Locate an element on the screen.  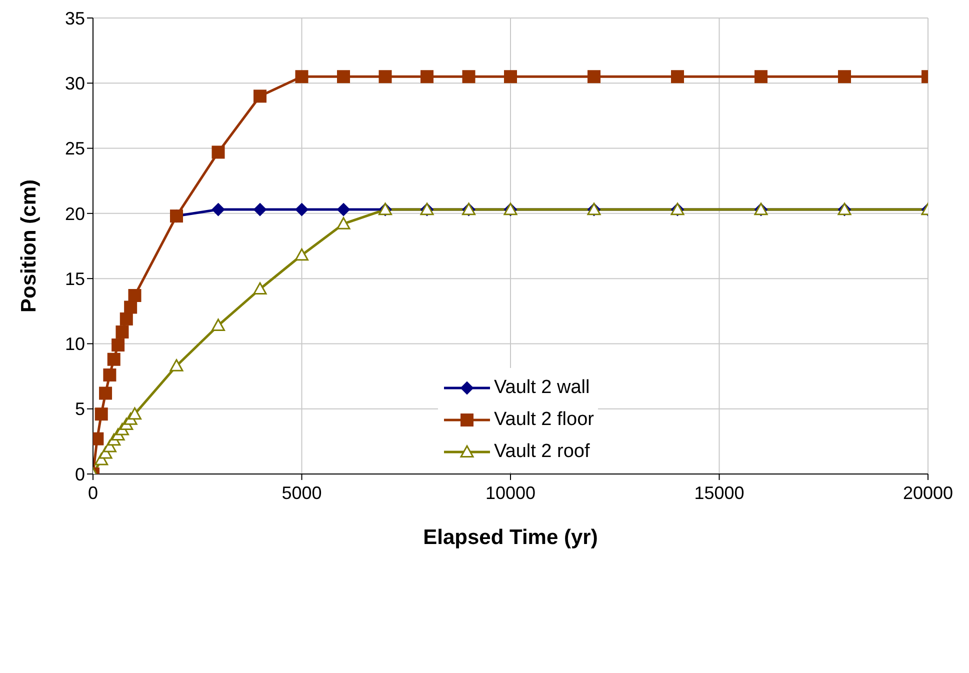
y-tick-label: 30 is located at coordinates (74, 84).